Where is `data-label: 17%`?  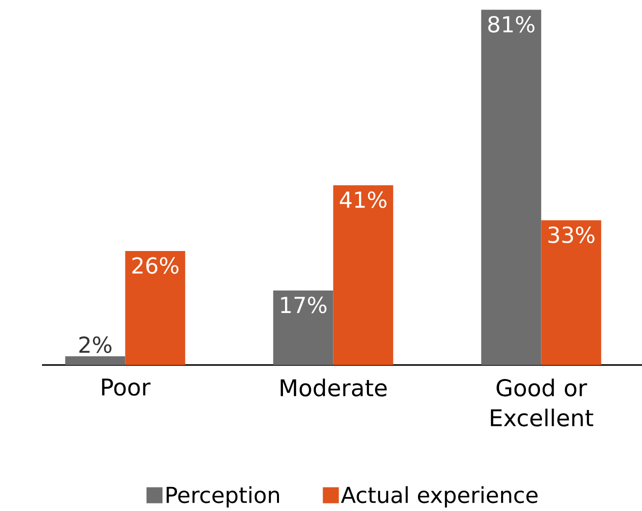
data-label: 17% is located at coordinates (303, 305).